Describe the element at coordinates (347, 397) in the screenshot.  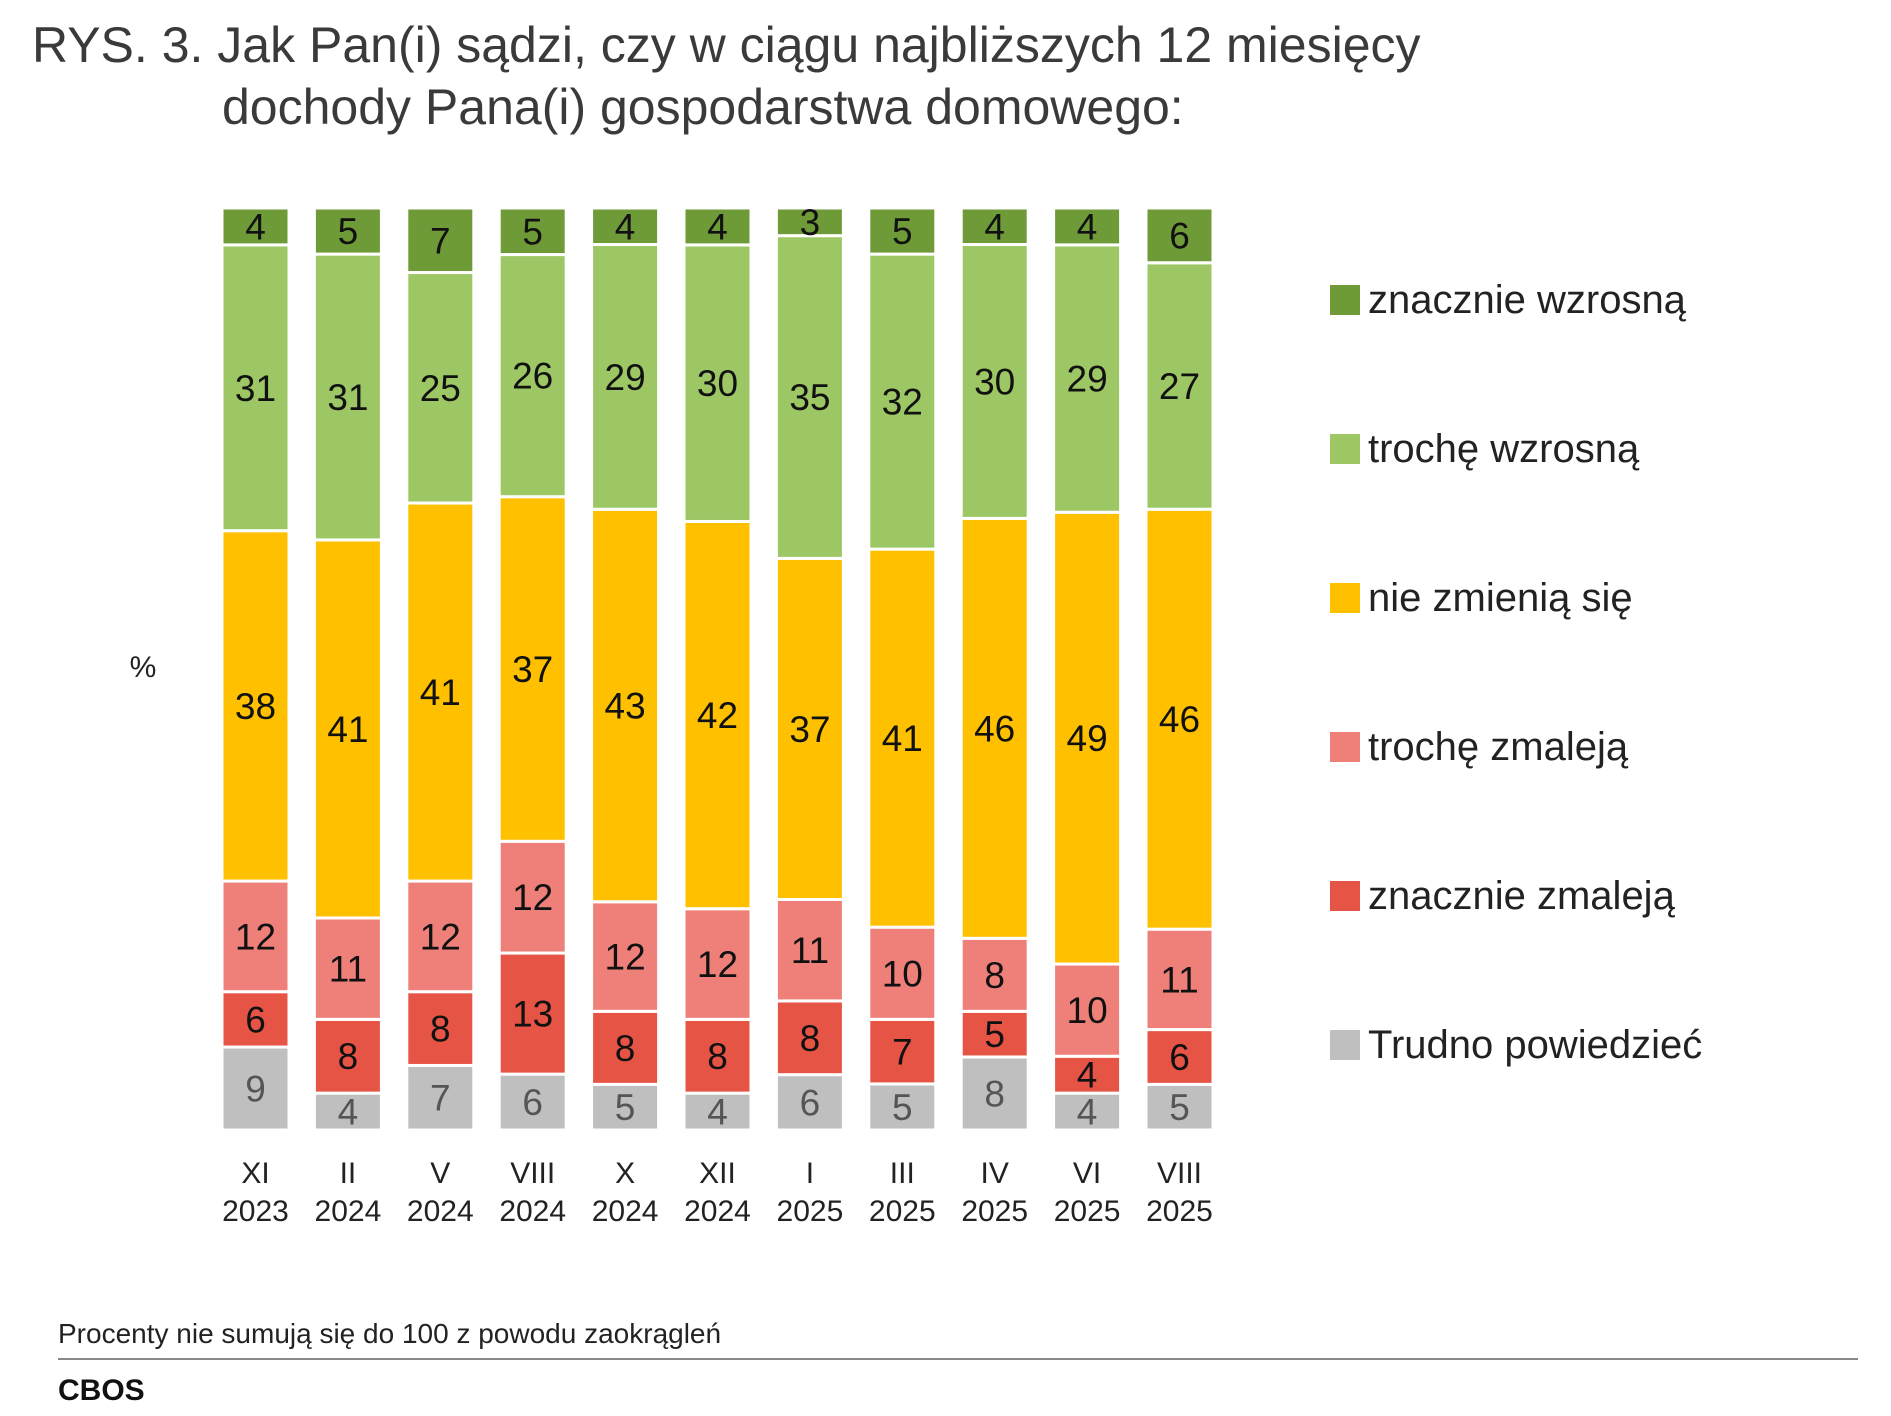
I see `data-label-troche-wzrosna: 31` at that location.